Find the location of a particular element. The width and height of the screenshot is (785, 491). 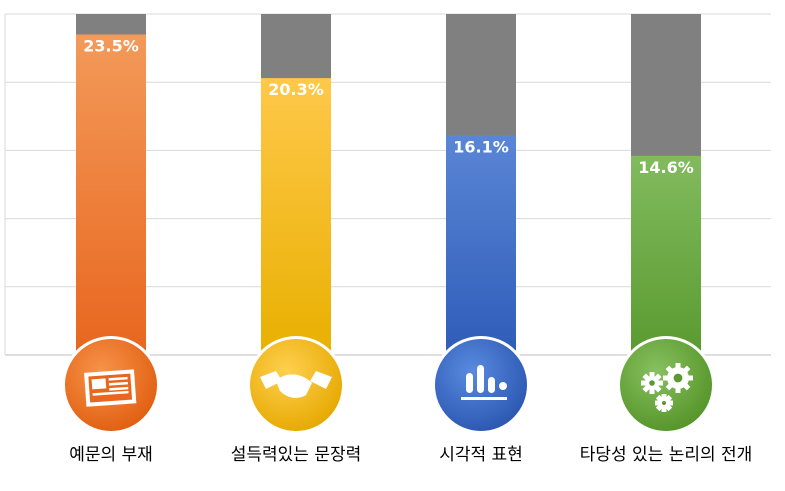

bar-chart-icon is located at coordinates (481, 385).